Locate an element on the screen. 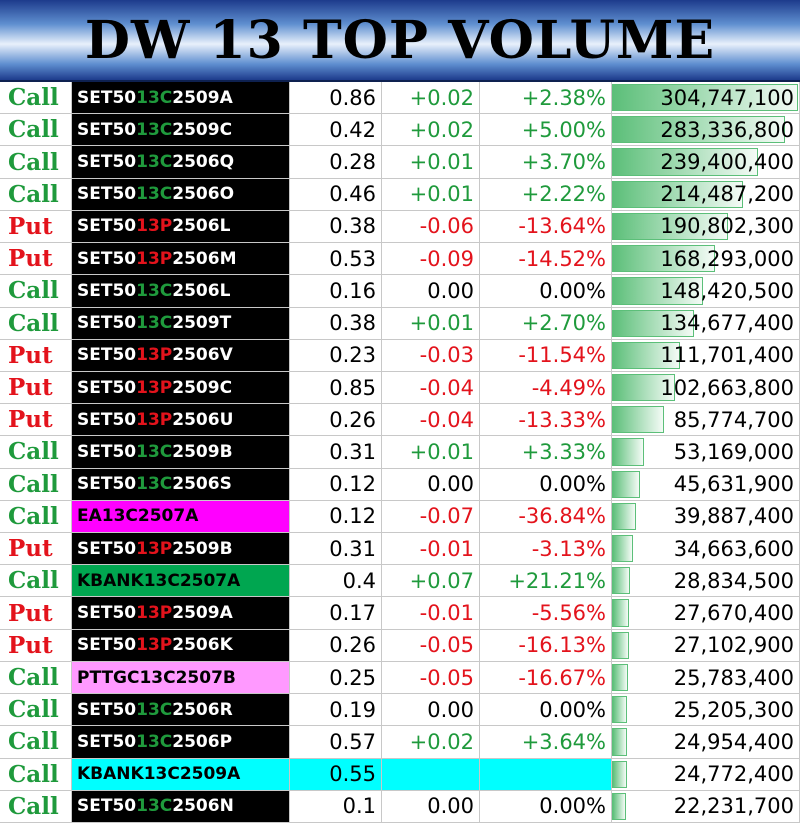  price: 0.19 is located at coordinates (336, 710).